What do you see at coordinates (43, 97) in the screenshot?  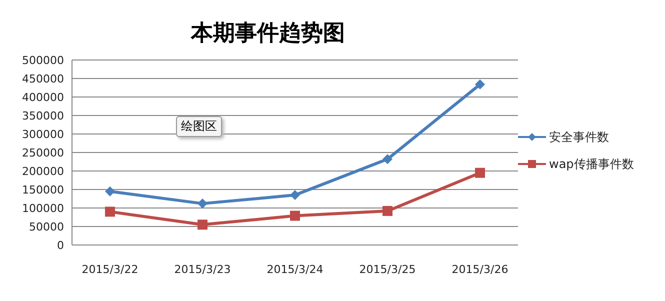 I see `y-tick-label: 400000` at bounding box center [43, 97].